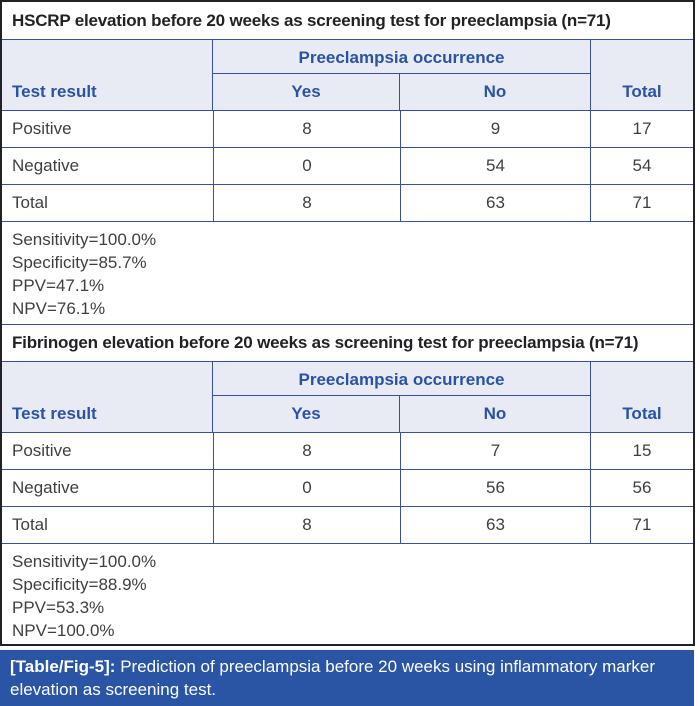 Image resolution: width=700 pixels, height=706 pixels. I want to click on table-row-positive: Positive 8 7 15, so click(347, 450).